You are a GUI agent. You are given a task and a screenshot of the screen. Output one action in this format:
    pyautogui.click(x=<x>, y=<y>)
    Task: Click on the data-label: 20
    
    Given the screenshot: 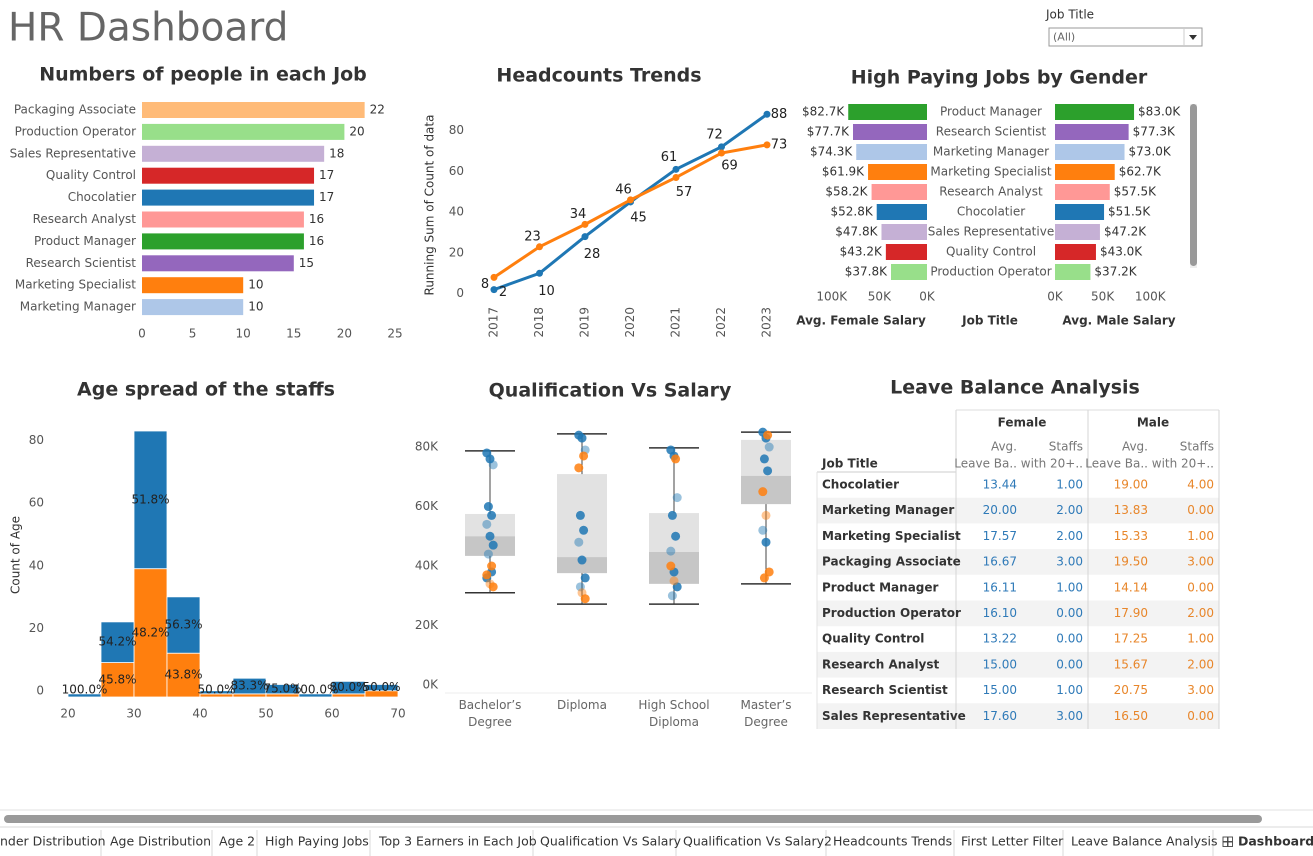 What is the action you would take?
    pyautogui.click(x=356, y=131)
    